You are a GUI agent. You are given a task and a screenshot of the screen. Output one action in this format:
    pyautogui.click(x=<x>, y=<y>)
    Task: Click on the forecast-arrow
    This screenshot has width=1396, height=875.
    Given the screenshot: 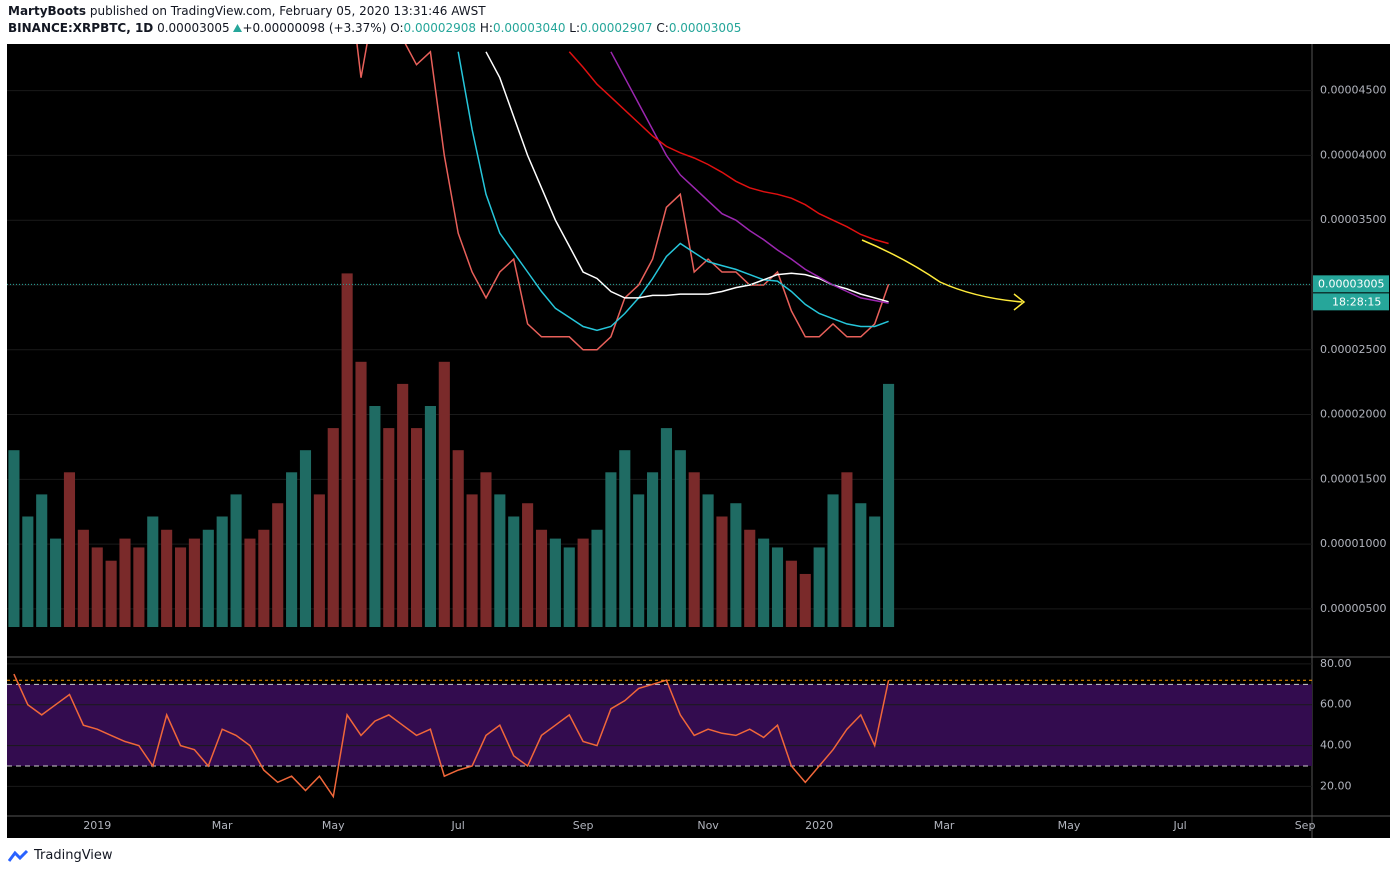 What is the action you would take?
    pyautogui.click(x=943, y=275)
    